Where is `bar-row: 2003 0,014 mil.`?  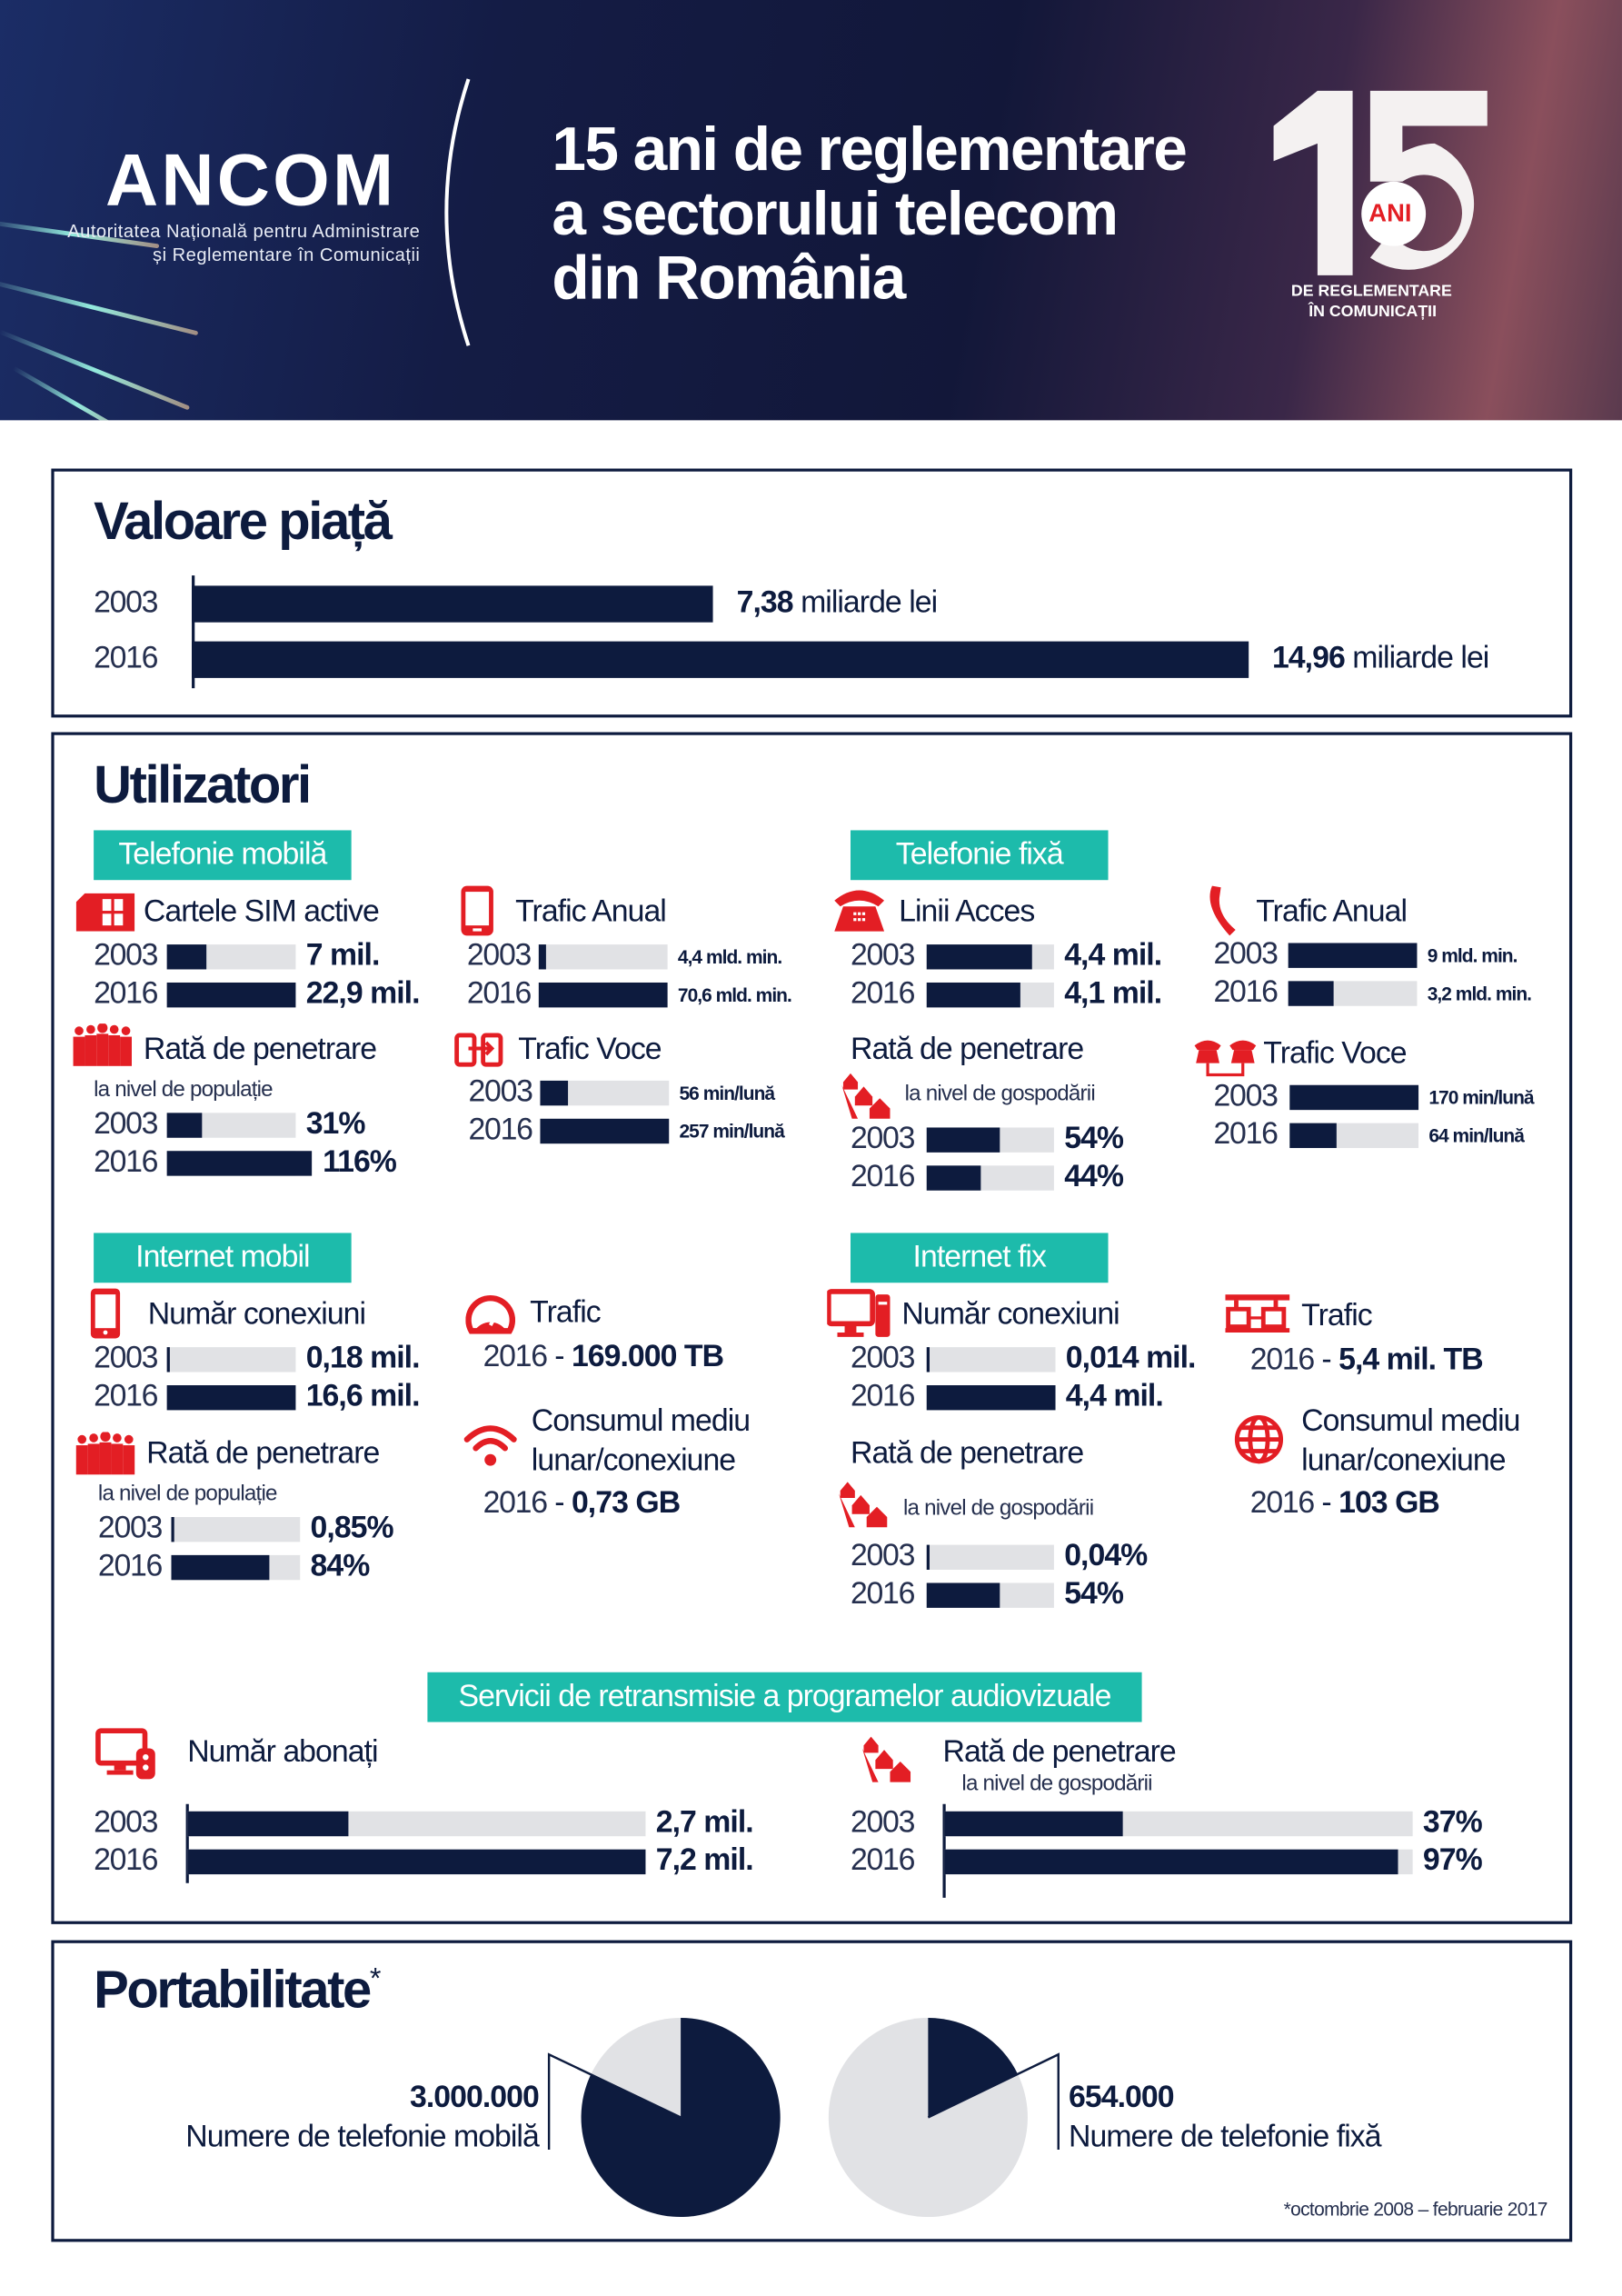
bar-row: 2003 0,014 mil. is located at coordinates (1024, 1359).